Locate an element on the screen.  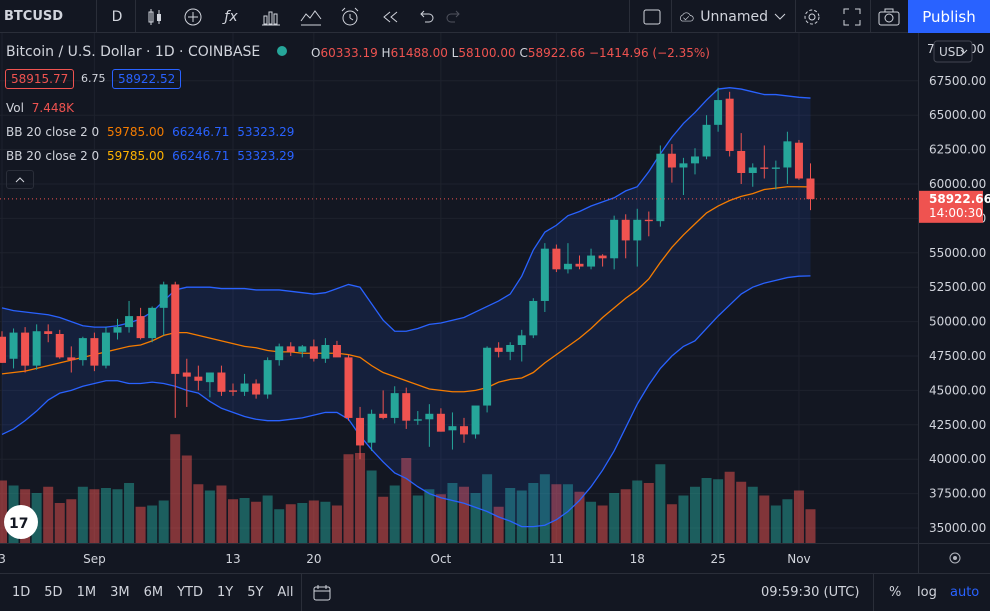
high-label: H is located at coordinates (386, 53).